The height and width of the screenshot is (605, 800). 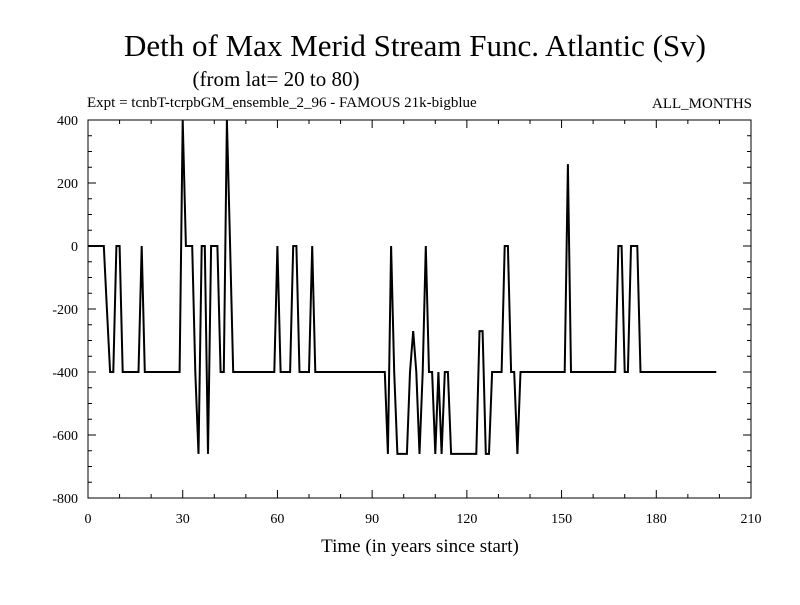 I want to click on y-tick-label: -200, so click(x=65, y=310).